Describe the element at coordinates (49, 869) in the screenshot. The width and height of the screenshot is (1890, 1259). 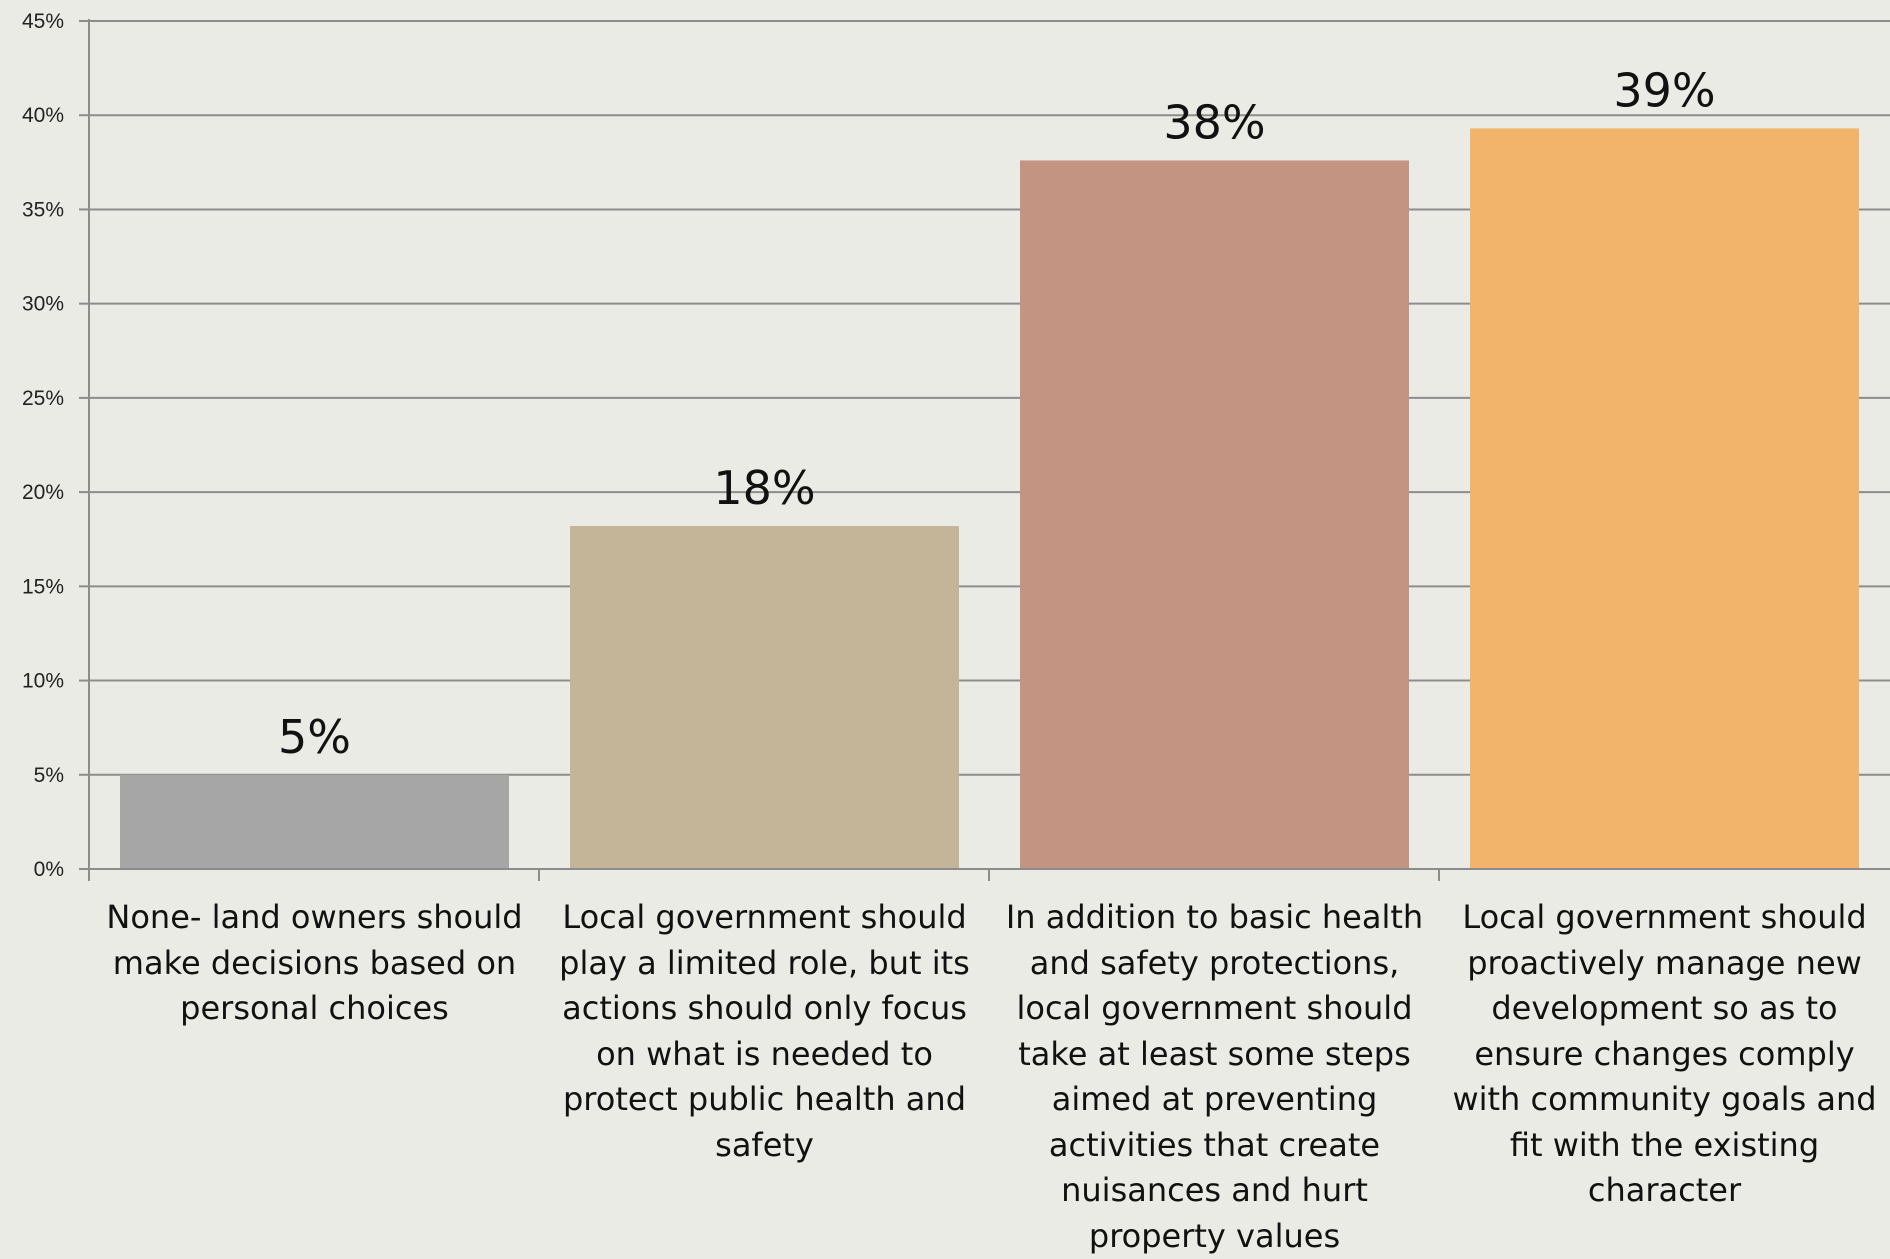
I see `y-tick-label: 0%` at that location.